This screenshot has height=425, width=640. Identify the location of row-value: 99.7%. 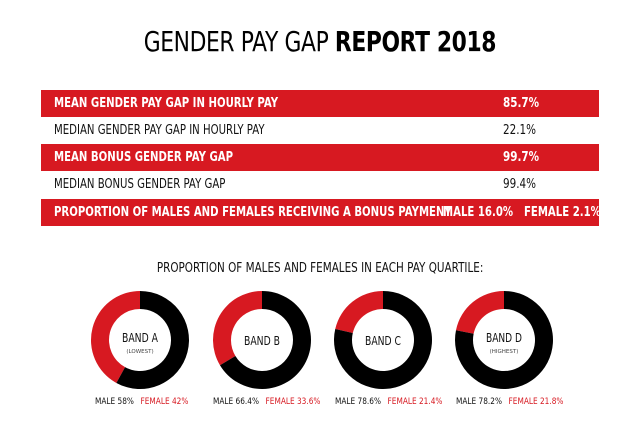
(521, 157).